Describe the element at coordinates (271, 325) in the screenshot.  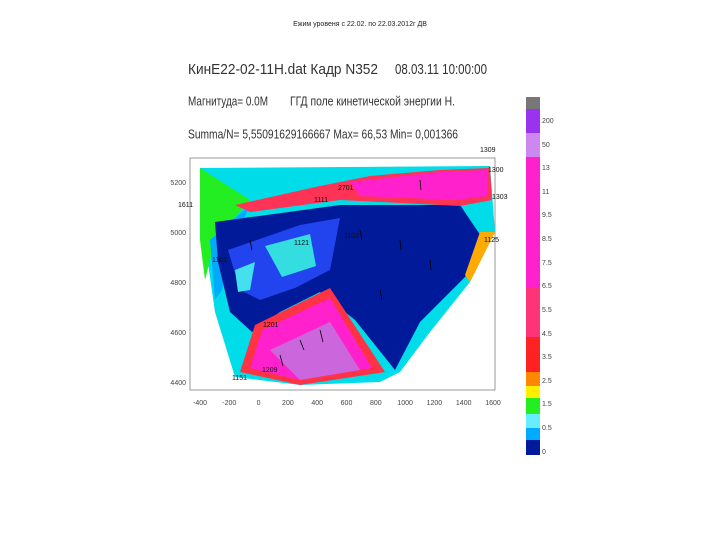
I see `station-label: 1201` at that location.